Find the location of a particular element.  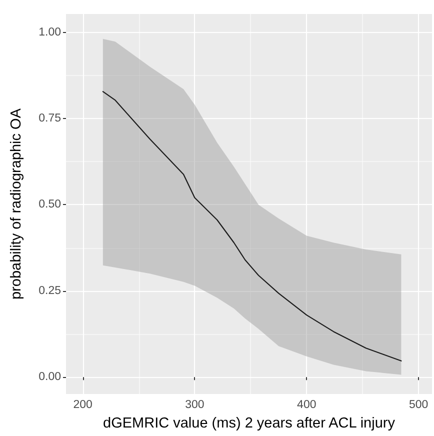

x-axis-title: dGEMRIC value (ms) 2 years after ACL injury is located at coordinates (249, 424).